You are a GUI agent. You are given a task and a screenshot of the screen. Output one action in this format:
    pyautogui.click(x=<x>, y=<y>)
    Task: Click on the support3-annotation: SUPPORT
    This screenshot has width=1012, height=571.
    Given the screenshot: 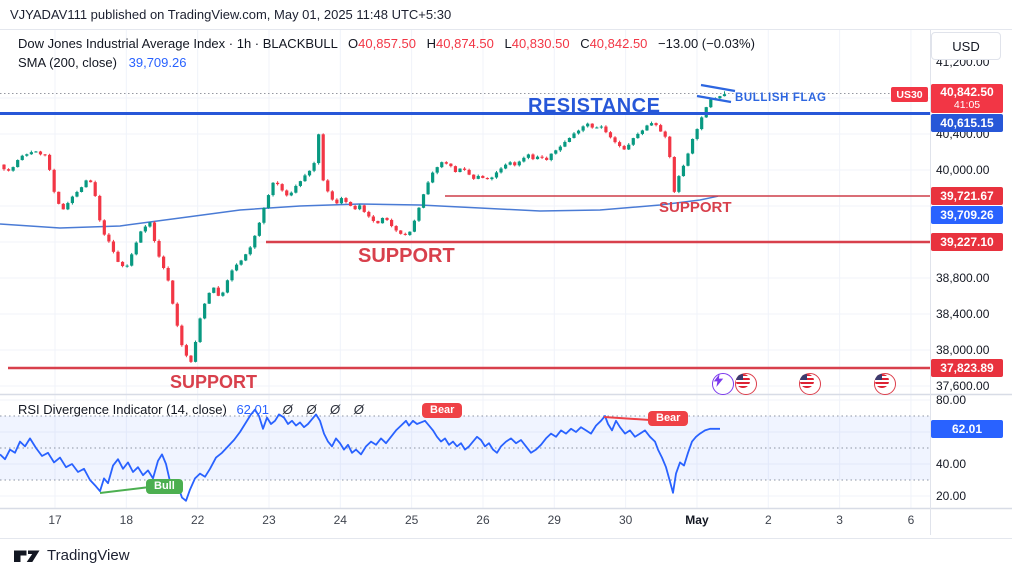 What is the action you would take?
    pyautogui.click(x=214, y=382)
    